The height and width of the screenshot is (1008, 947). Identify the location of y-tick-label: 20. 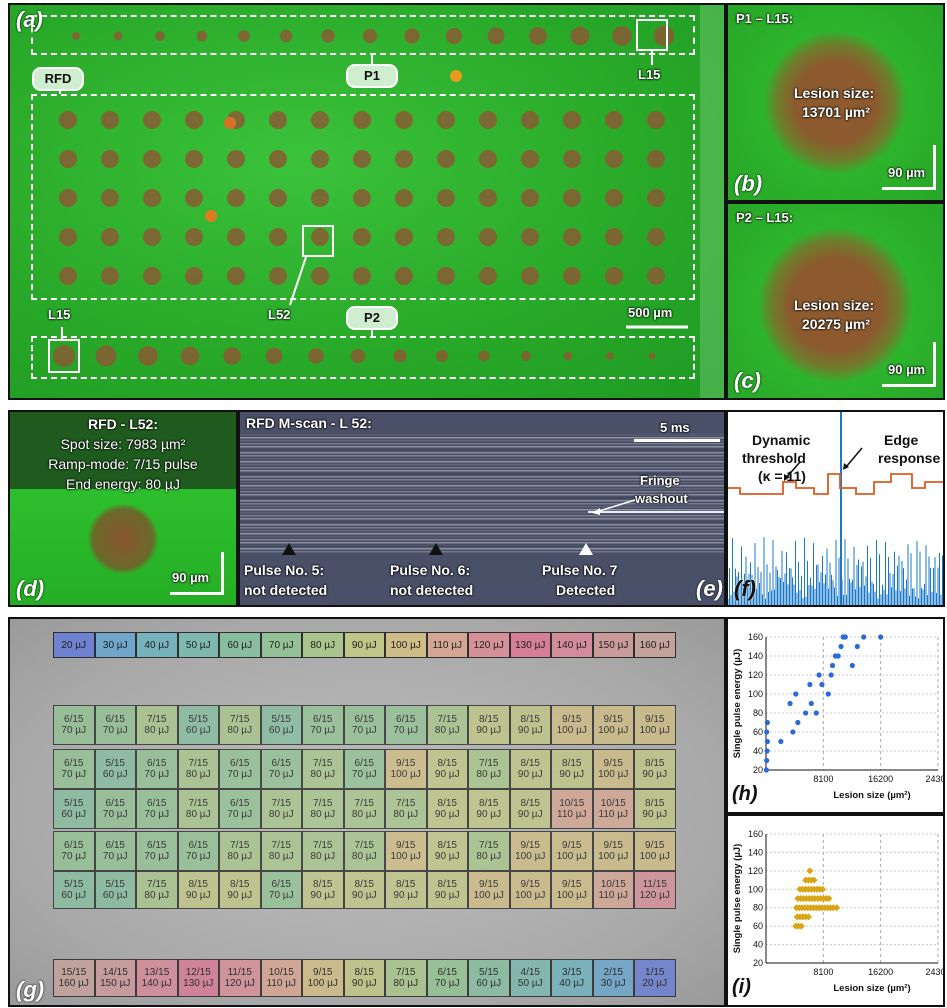
(758, 770).